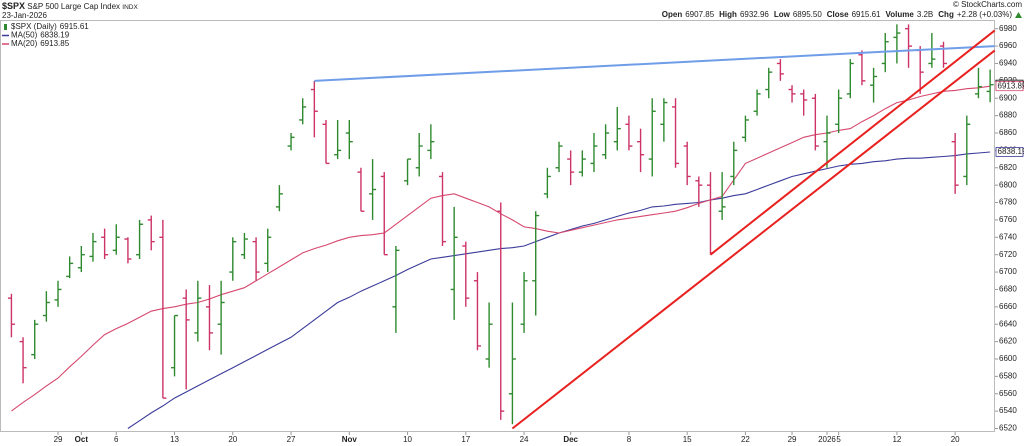 This screenshot has height=446, width=1024. Describe the element at coordinates (524, 439) in the screenshot. I see `x-tick-label: 24` at that location.